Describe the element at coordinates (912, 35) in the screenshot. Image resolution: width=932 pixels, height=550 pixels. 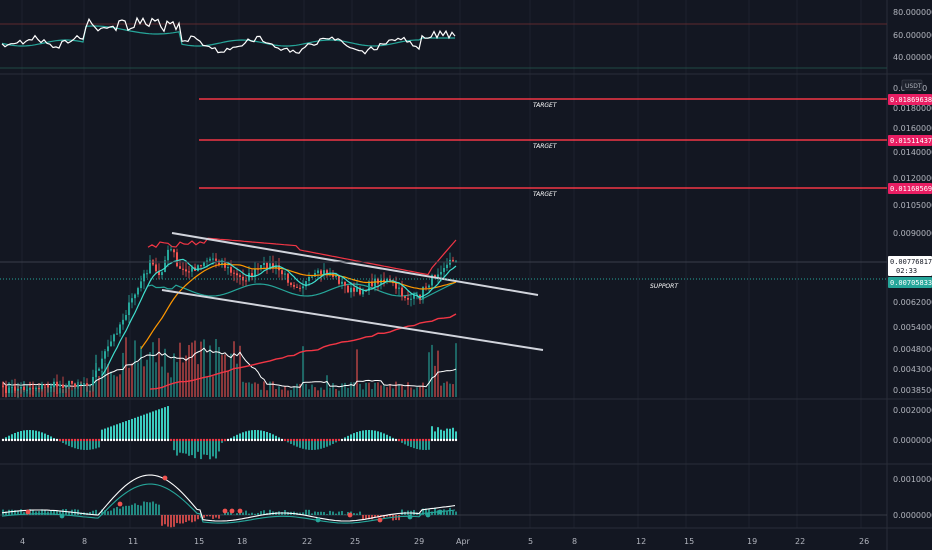
I see `rsi-tick-60: 60.00000000` at that location.